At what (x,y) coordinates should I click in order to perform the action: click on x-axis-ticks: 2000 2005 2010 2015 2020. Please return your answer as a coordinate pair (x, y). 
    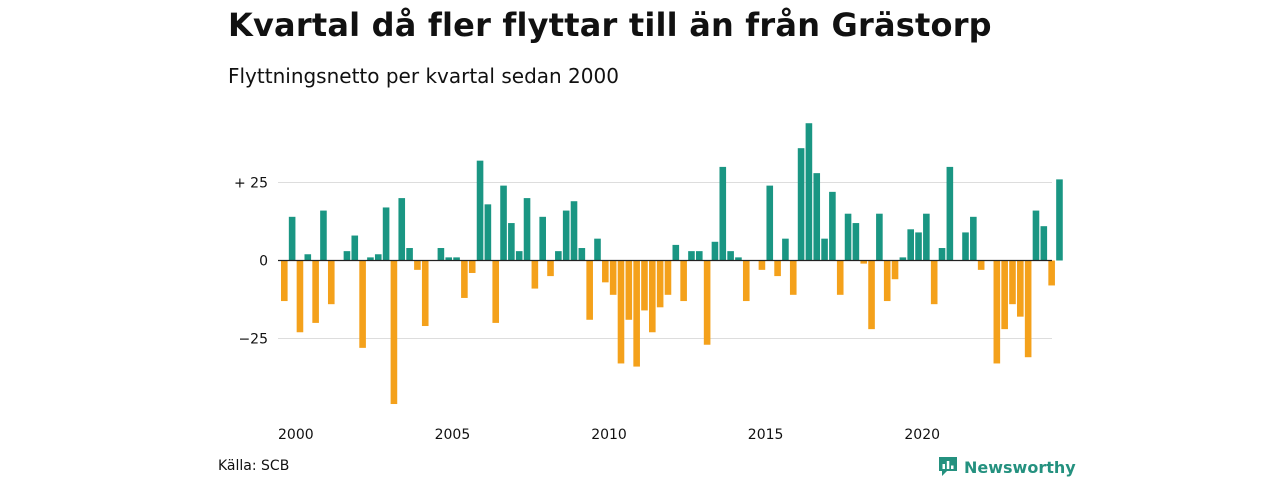
    Looking at the image, I should click on (609, 435).